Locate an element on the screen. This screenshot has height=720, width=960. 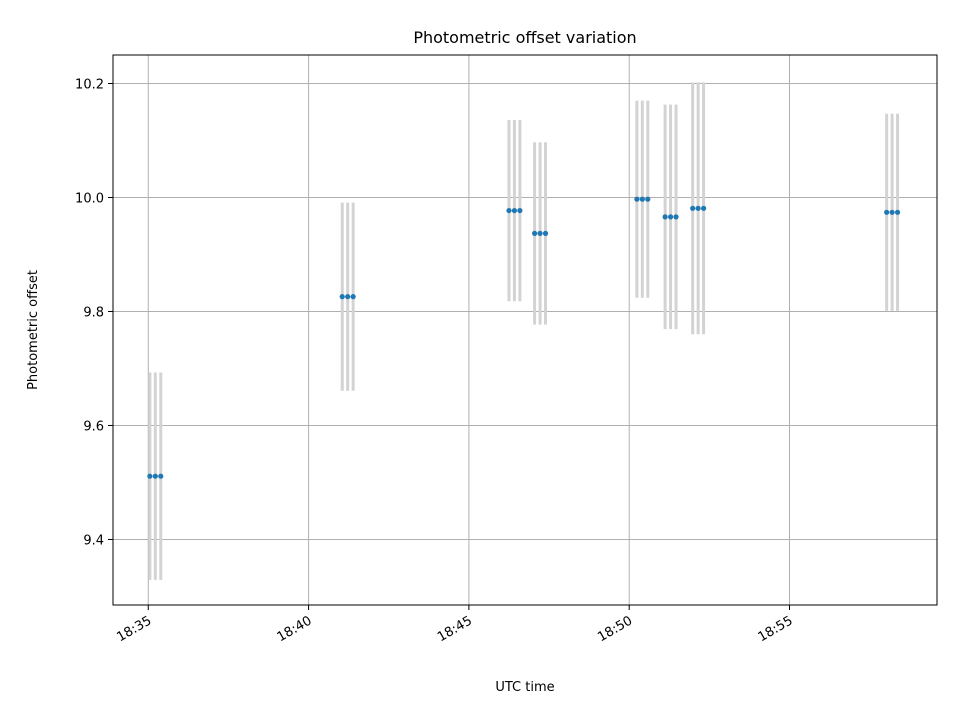
y-tick-label: 9.8 is located at coordinates (93, 312).